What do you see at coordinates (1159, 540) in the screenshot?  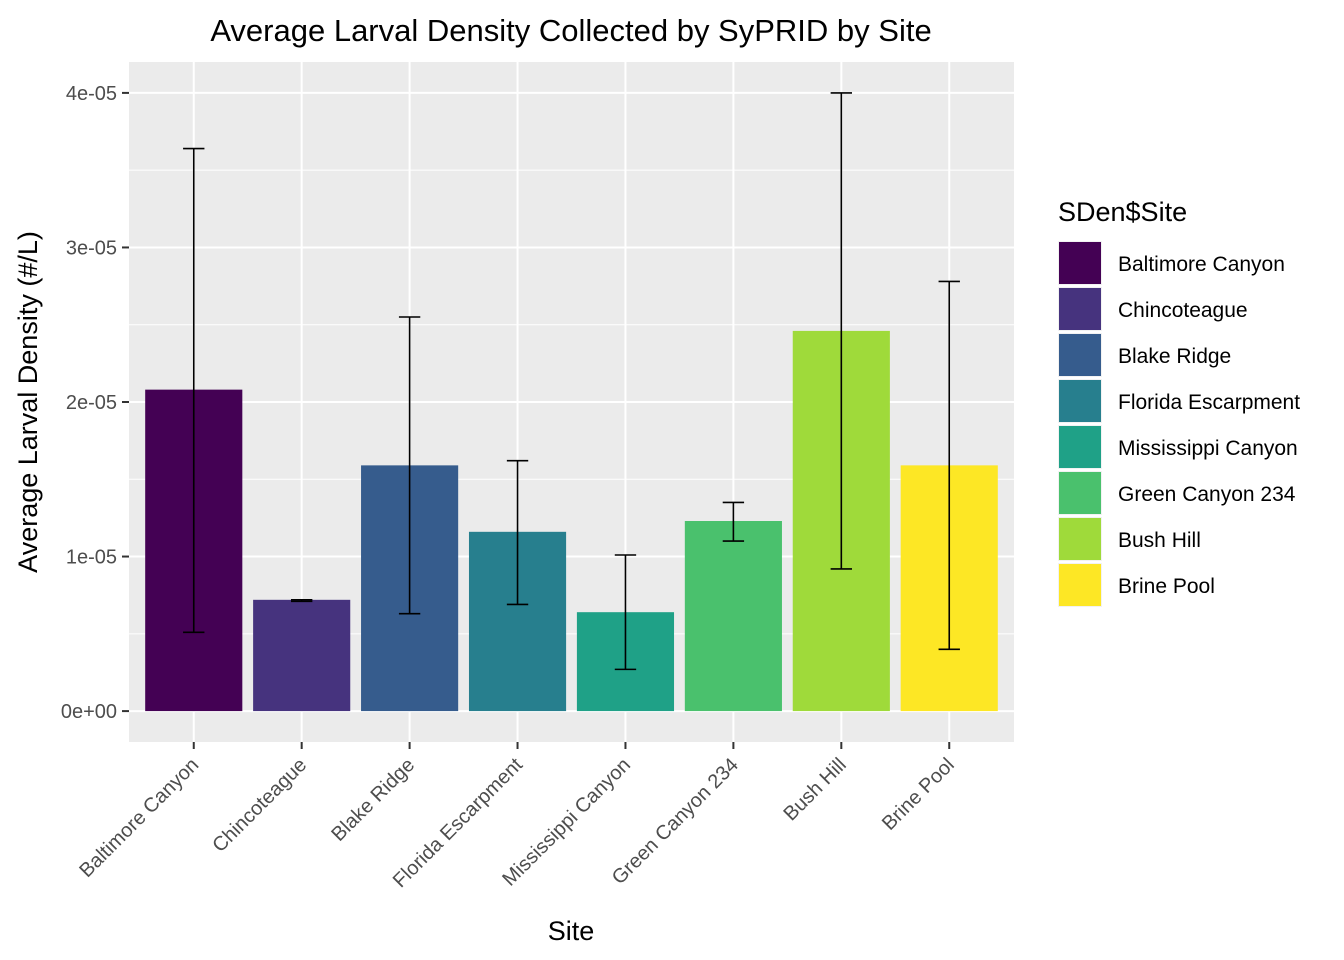 I see `legend-label: Bush Hill` at bounding box center [1159, 540].